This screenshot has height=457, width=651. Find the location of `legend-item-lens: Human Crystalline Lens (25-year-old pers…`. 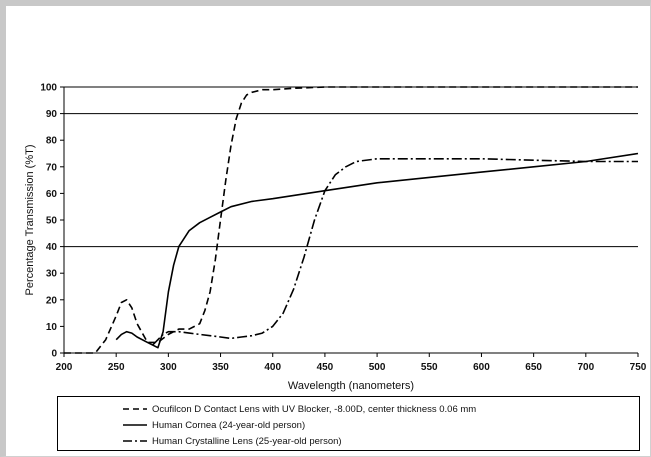

legend-item-lens: Human Crystalline Lens (25-year-old pers… is located at coordinates (200, 441).